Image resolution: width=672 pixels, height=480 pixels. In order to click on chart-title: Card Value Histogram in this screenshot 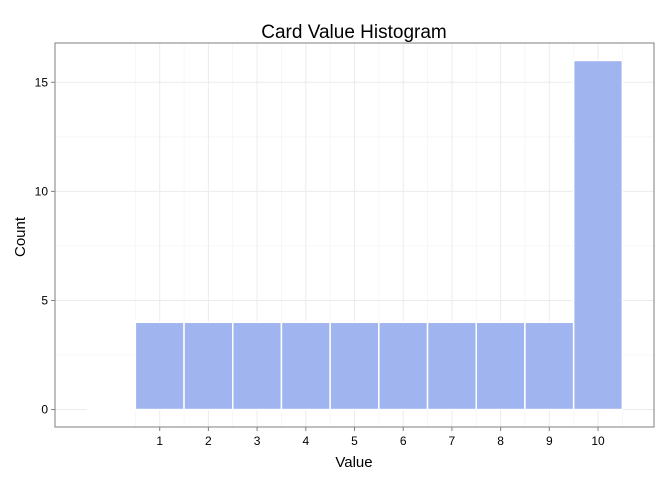, I will do `click(354, 32)`.